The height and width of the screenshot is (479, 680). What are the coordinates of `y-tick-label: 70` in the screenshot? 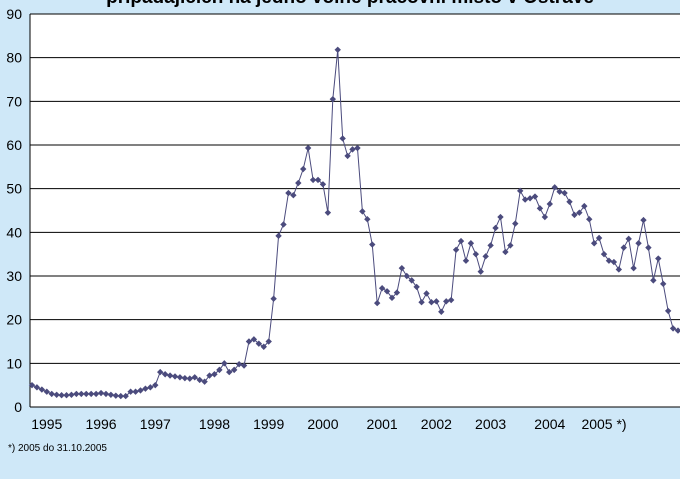 It's located at (14, 101).